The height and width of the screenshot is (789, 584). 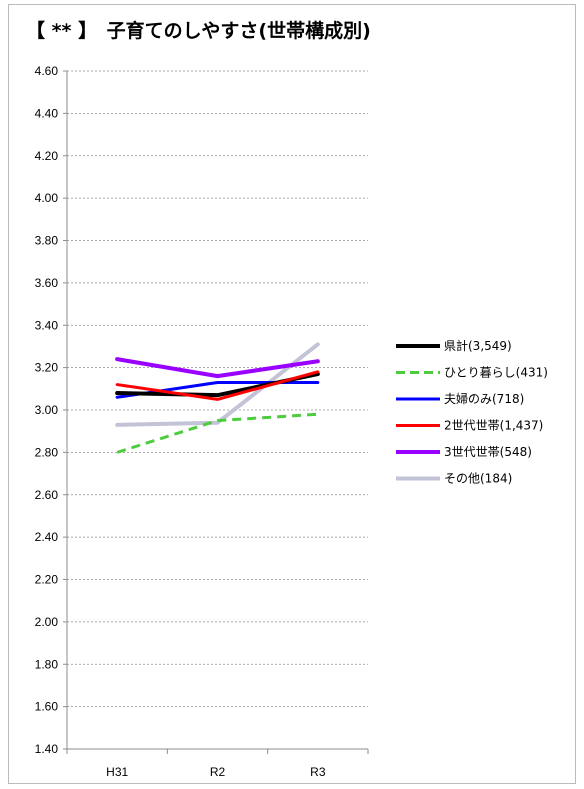 I want to click on series-lines, so click(x=217, y=398).